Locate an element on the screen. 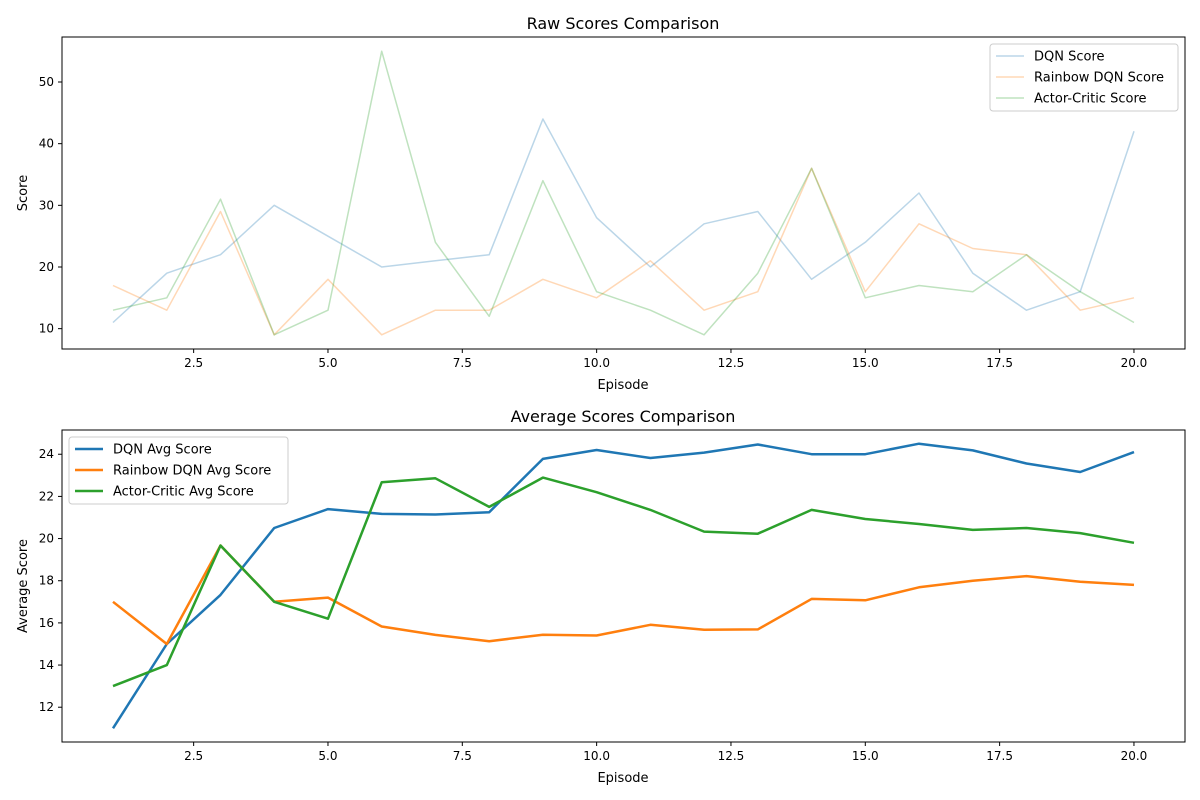 The height and width of the screenshot is (800, 1200). y-tick-label: 30 is located at coordinates (46, 205).